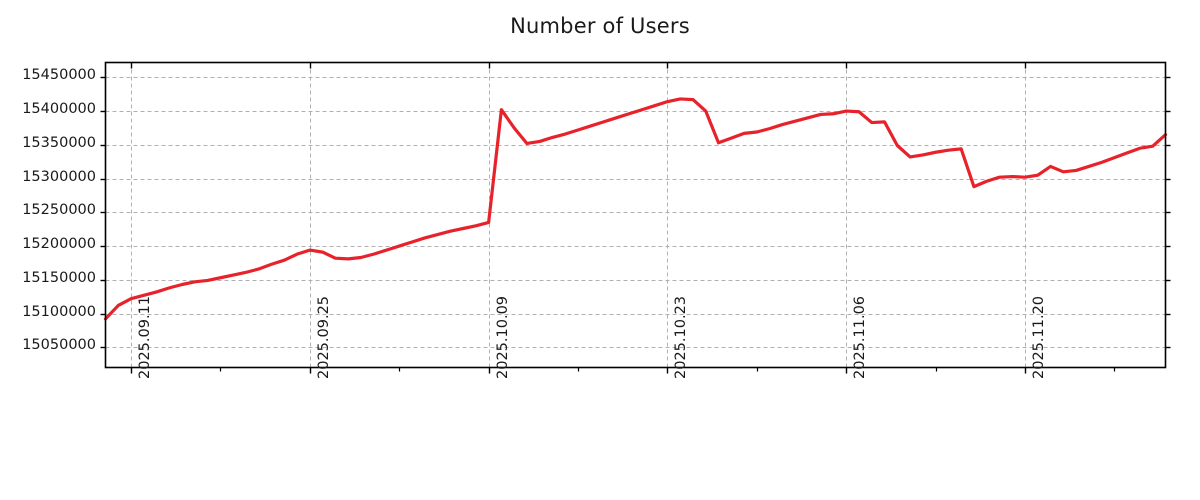 Image resolution: width=1200 pixels, height=500 pixels. I want to click on x-axis-tick-label: 2025.10.09, so click(502, 337).